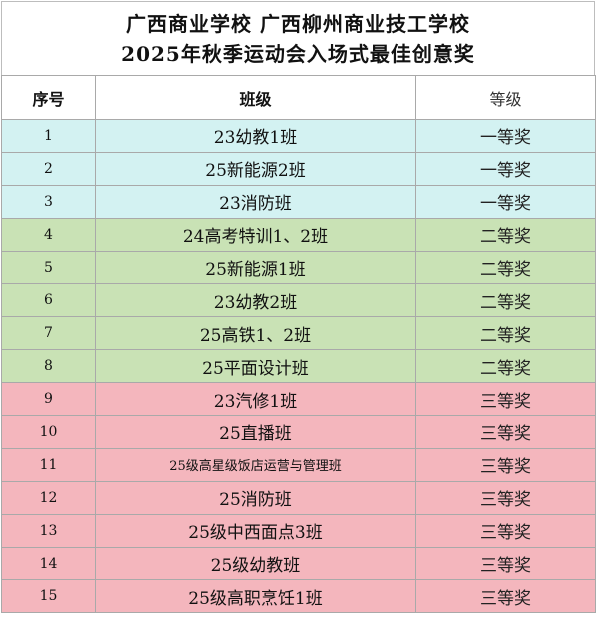 The width and height of the screenshot is (598, 618). I want to click on table-row: 7 25高铁1、2班 二等奖, so click(298, 333).